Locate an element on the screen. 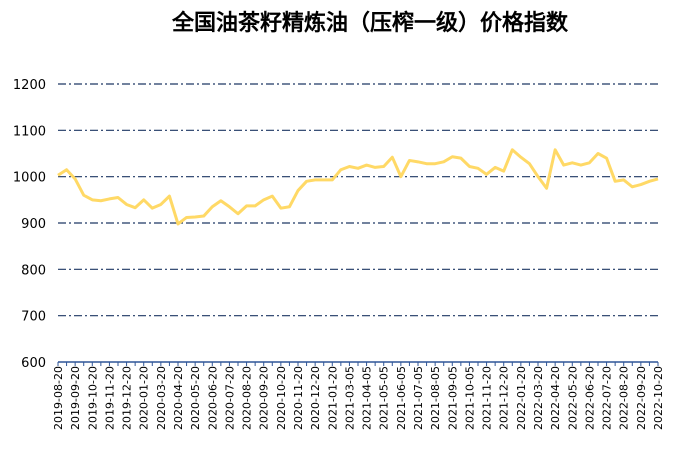  x-tick-label: 2022-10-20 is located at coordinates (658, 398).